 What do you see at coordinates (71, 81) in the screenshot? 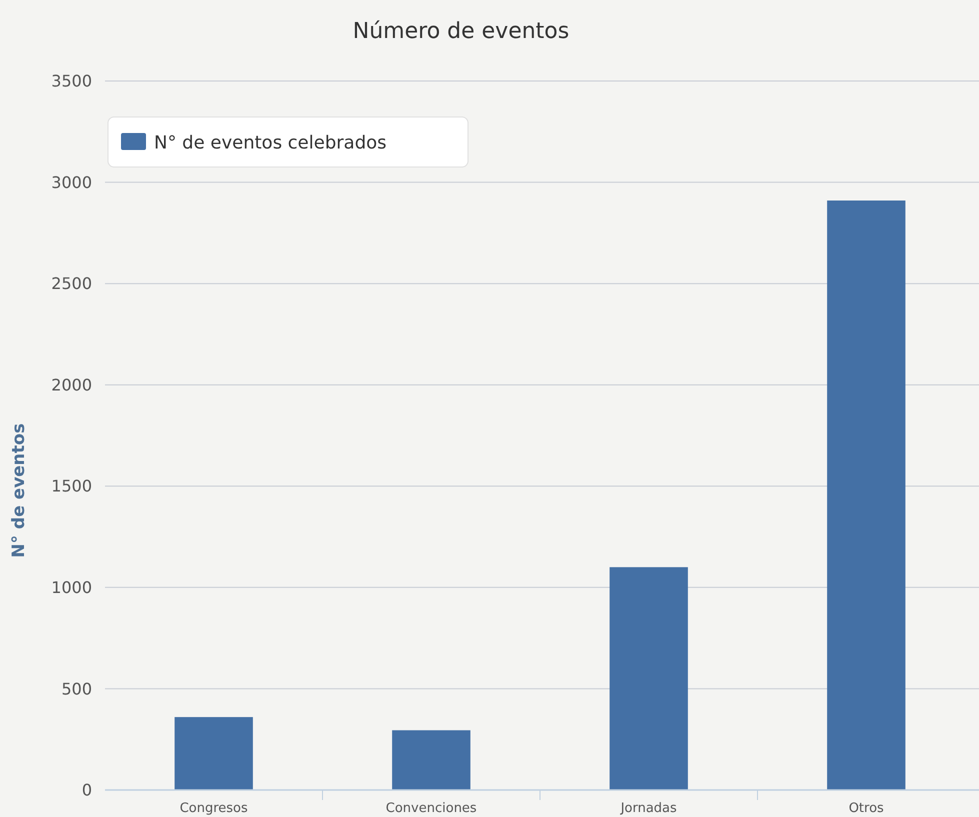
I see `y-tick-label: 3500` at bounding box center [71, 81].